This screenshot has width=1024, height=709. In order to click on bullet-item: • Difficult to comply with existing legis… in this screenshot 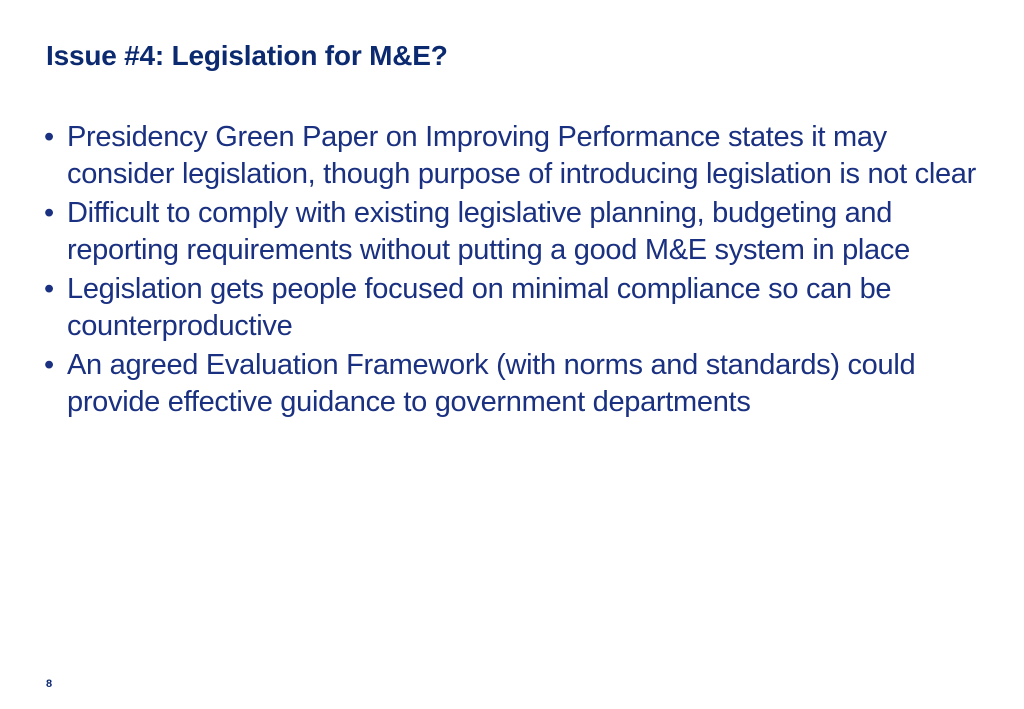, I will do `click(511, 231)`.